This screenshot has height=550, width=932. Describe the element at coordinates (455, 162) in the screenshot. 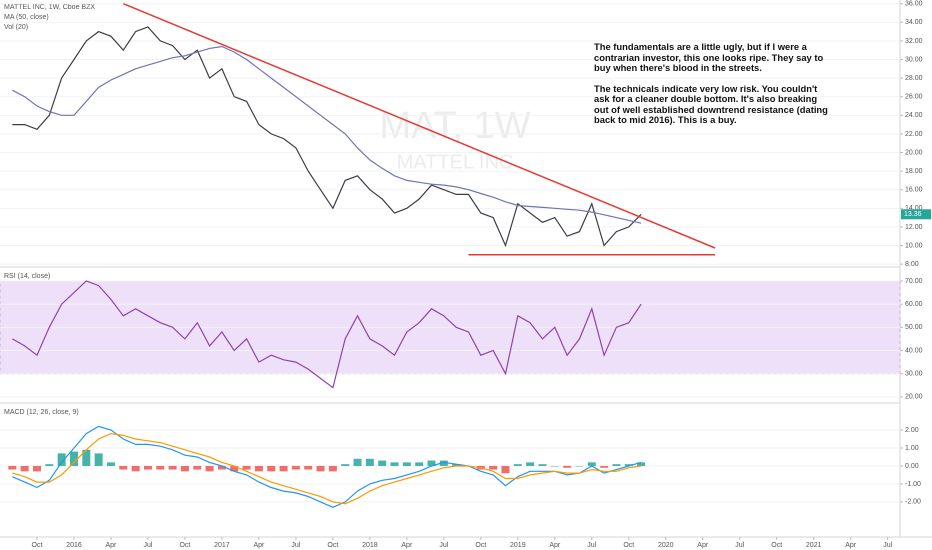

I see `watermark: MATTEL INC` at that location.